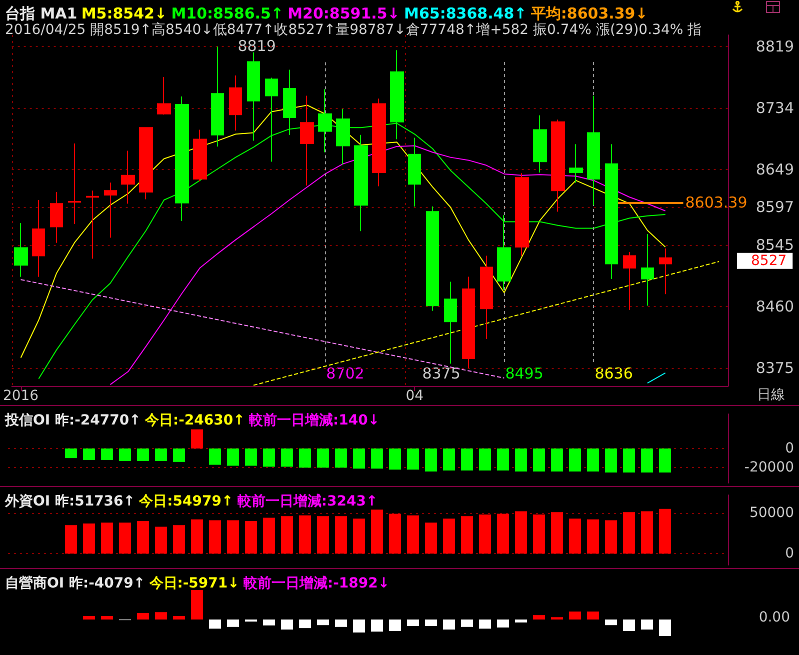  I want to click on annotation: 8375, so click(441, 373).